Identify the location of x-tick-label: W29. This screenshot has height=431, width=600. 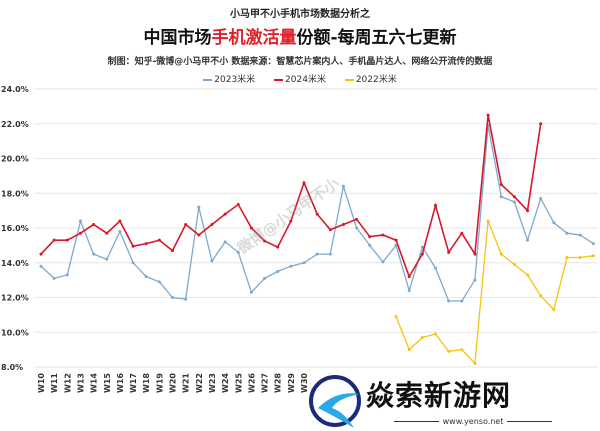
(291, 383).